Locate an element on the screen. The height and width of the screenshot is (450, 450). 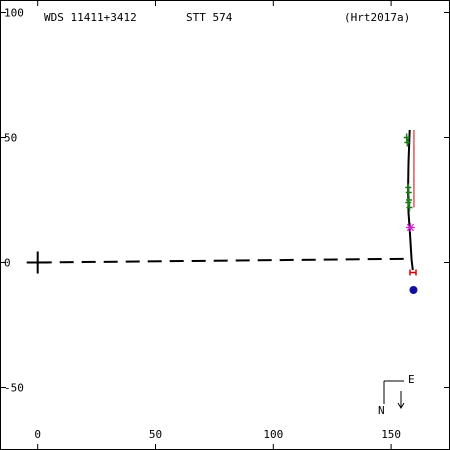
compass: N E is located at coordinates (396, 395).